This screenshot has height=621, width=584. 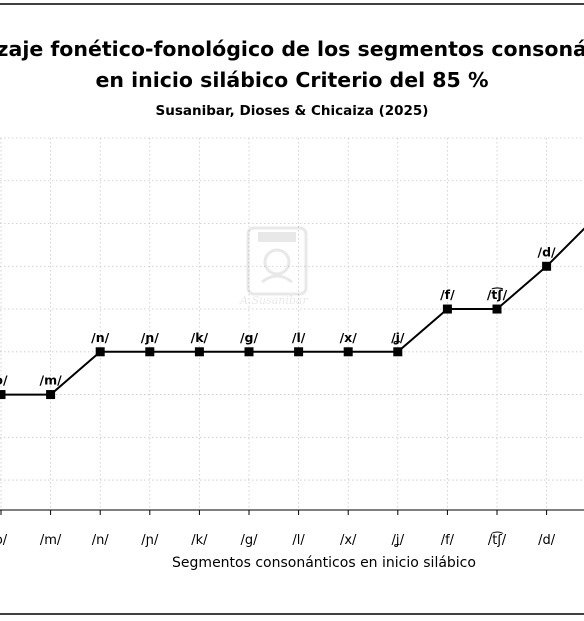 What do you see at coordinates (4, 540) in the screenshot?
I see `x-tick-label: o/` at bounding box center [4, 540].